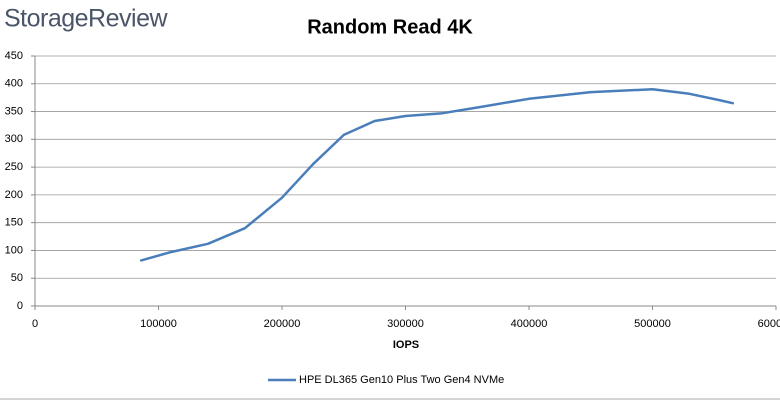 The image size is (780, 401). What do you see at coordinates (405, 324) in the screenshot?
I see `x-tick-label: 300000` at bounding box center [405, 324].